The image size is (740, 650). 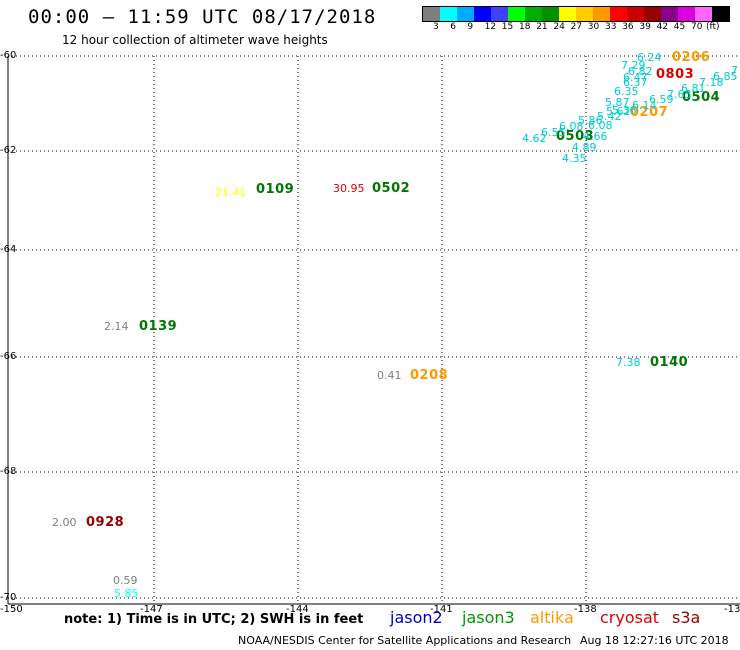 What do you see at coordinates (617, 102) in the screenshot?
I see `wave-height-value: 5.87` at bounding box center [617, 102].